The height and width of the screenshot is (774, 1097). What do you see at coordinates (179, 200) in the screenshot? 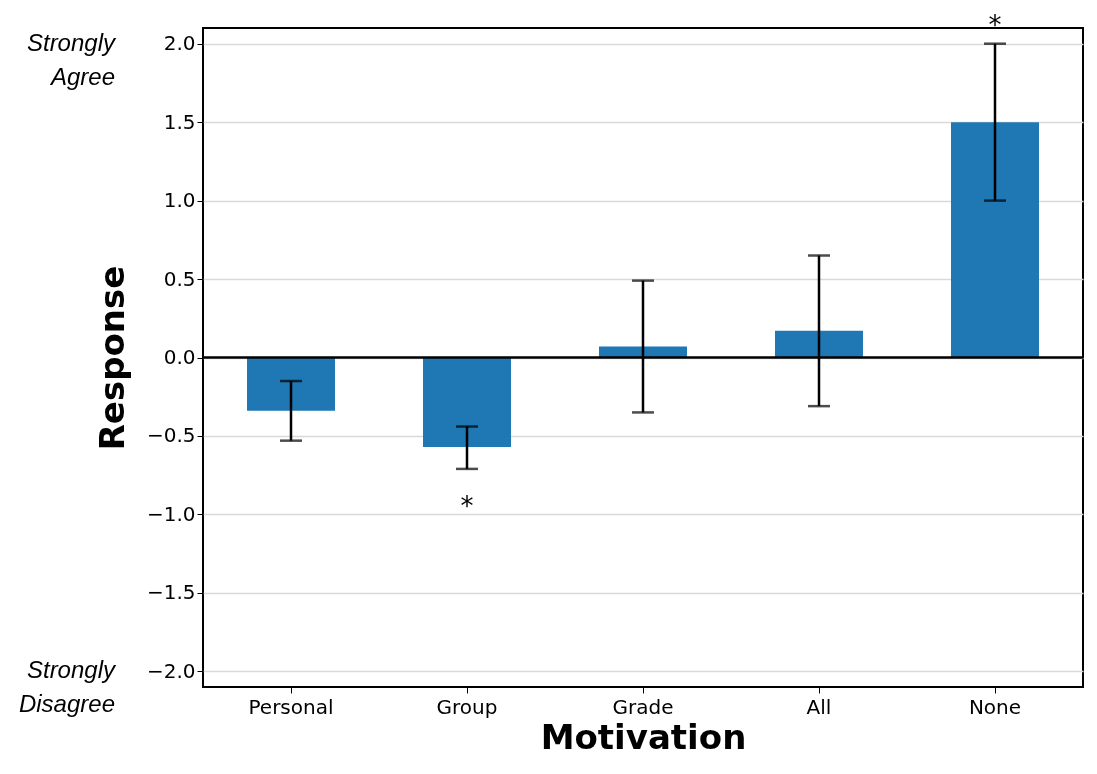
I see `y-tick-label: 1.0` at bounding box center [179, 200].